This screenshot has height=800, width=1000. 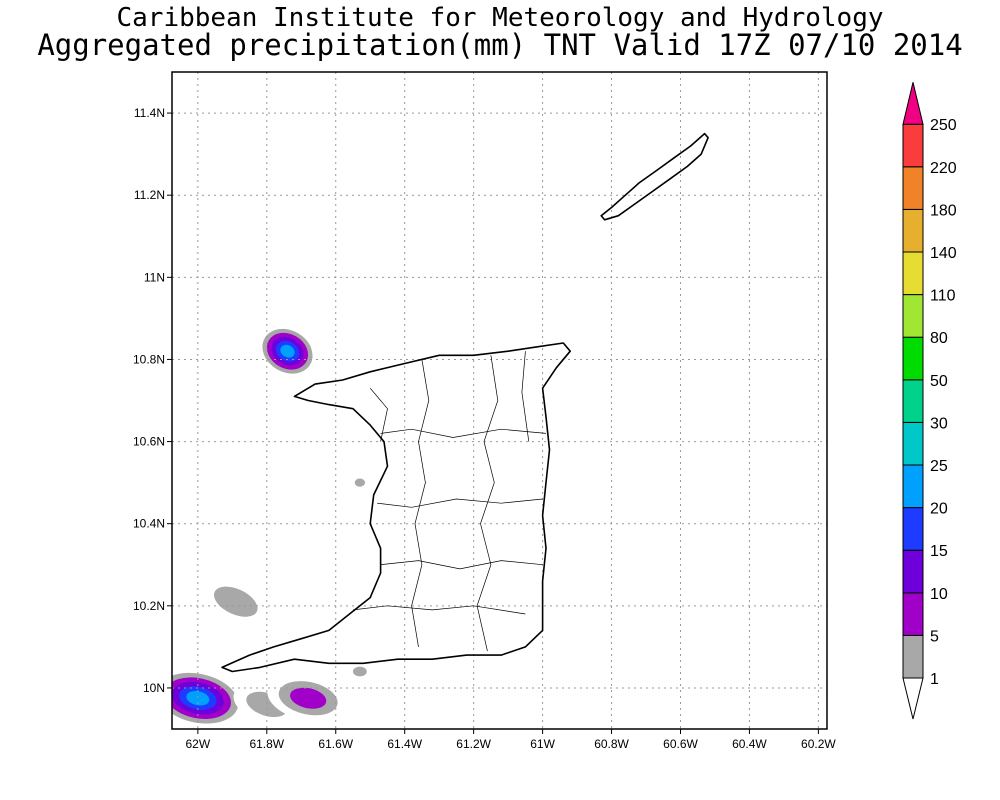 I want to click on lon-tick-label-4: 61.2W, so click(x=473, y=744).